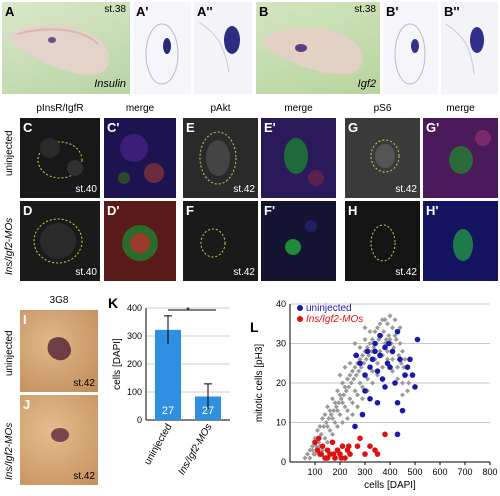 This screenshot has width=500, height=496. What do you see at coordinates (329, 308) in the screenshot?
I see `legend-label: uninjected` at bounding box center [329, 308].